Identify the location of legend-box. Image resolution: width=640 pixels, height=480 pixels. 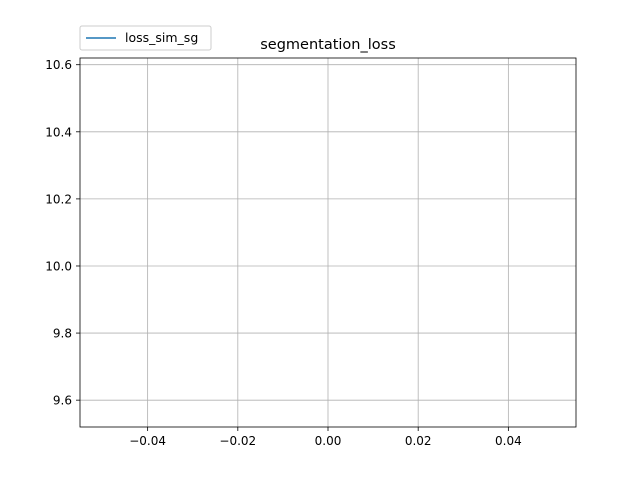
(145, 38).